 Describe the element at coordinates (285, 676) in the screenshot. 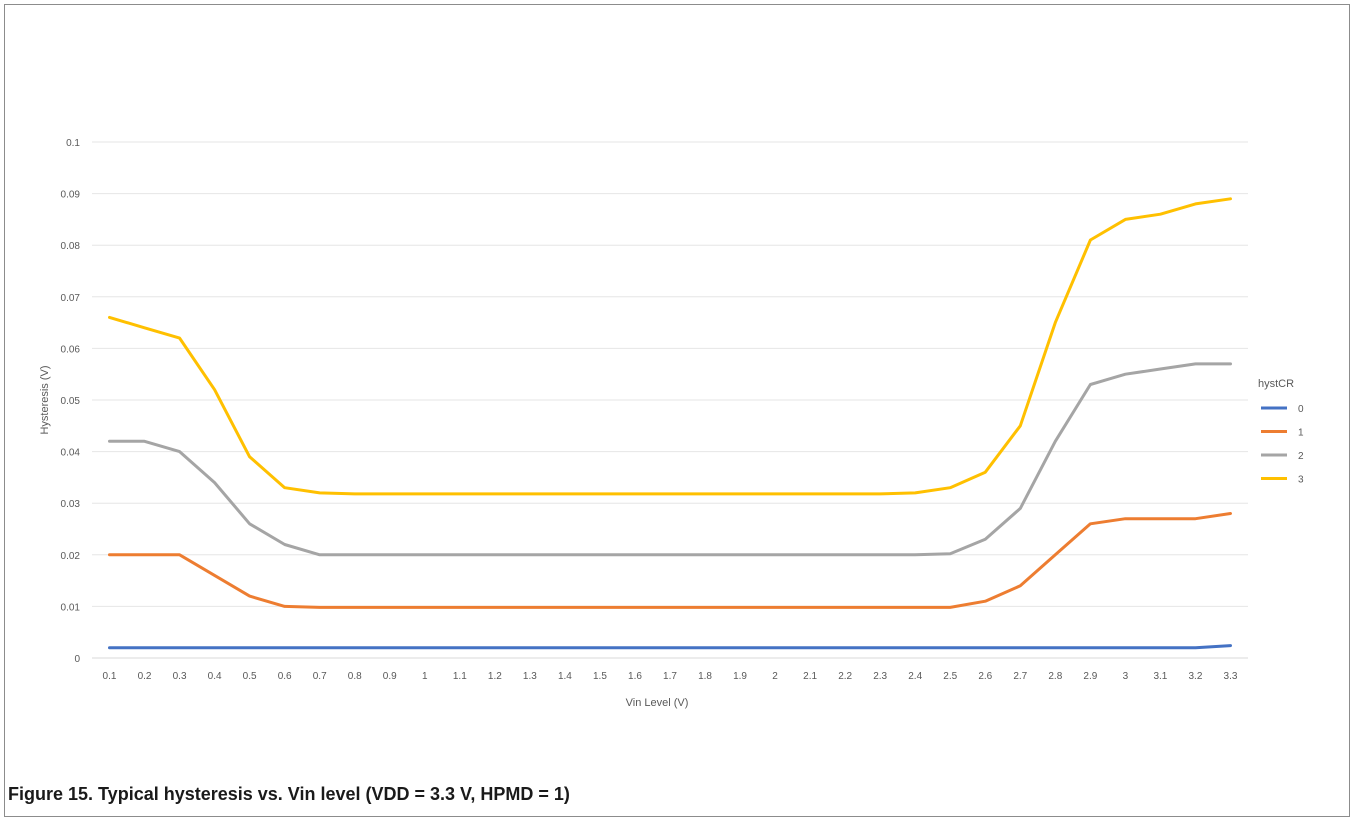

I see `x-tick-label: 0.6` at that location.